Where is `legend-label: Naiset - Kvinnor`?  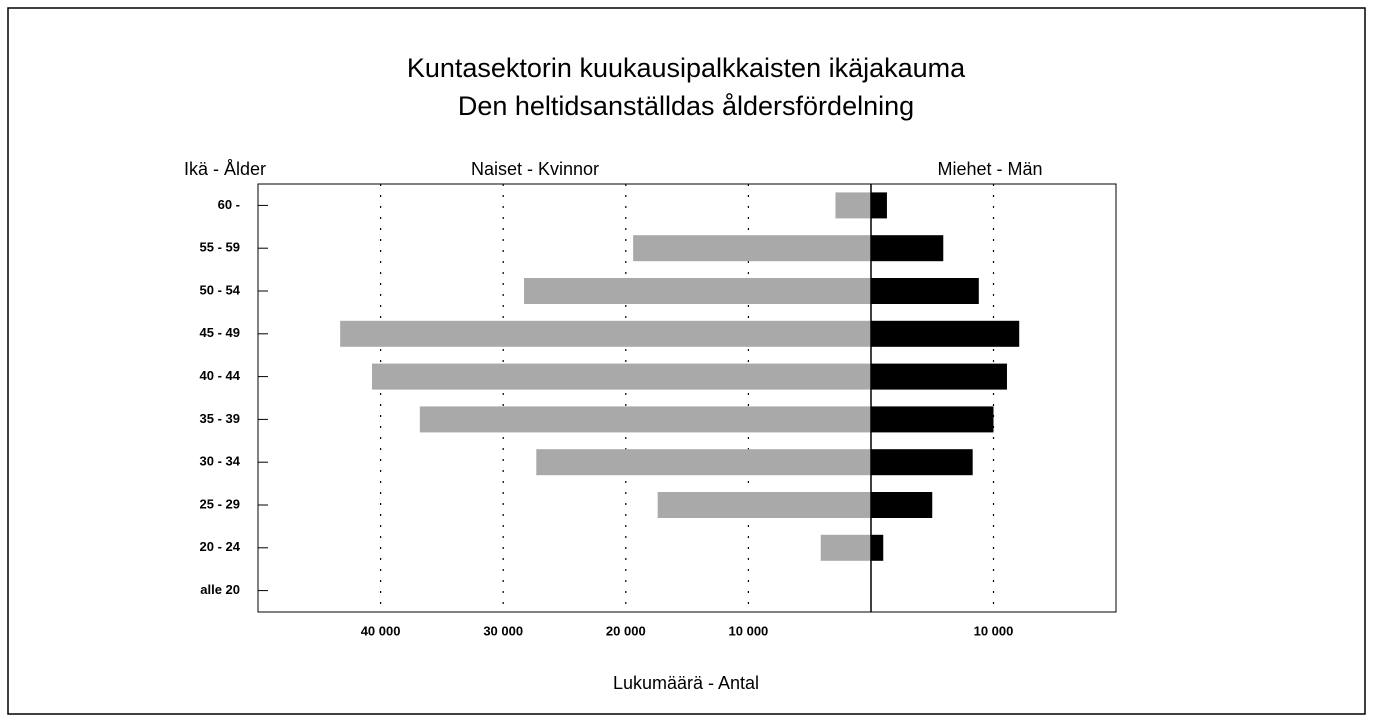
legend-label: Naiset - Kvinnor is located at coordinates (535, 169).